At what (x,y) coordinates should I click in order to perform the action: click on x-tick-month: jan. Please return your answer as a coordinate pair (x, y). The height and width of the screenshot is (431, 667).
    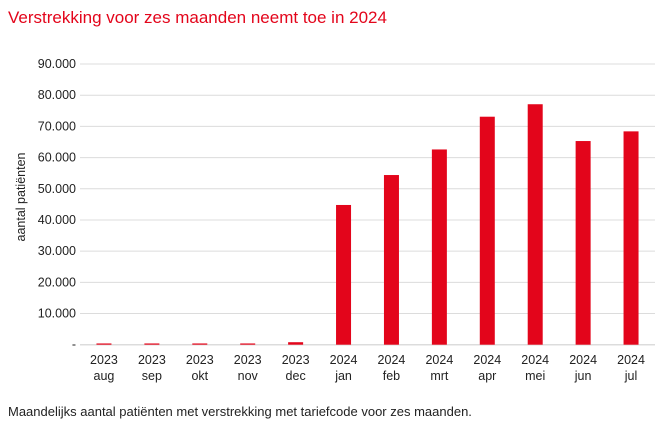
    Looking at the image, I should click on (343, 376).